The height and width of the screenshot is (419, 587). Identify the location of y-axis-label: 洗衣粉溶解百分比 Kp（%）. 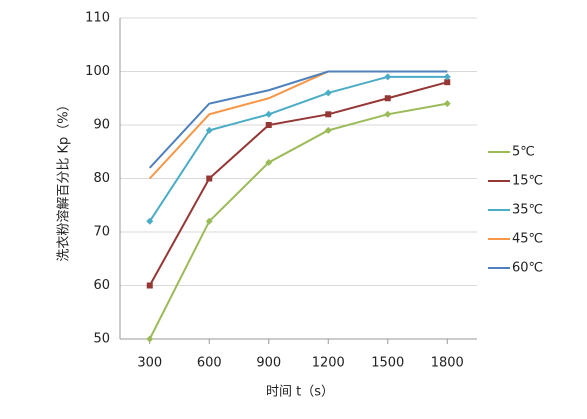
(64, 179).